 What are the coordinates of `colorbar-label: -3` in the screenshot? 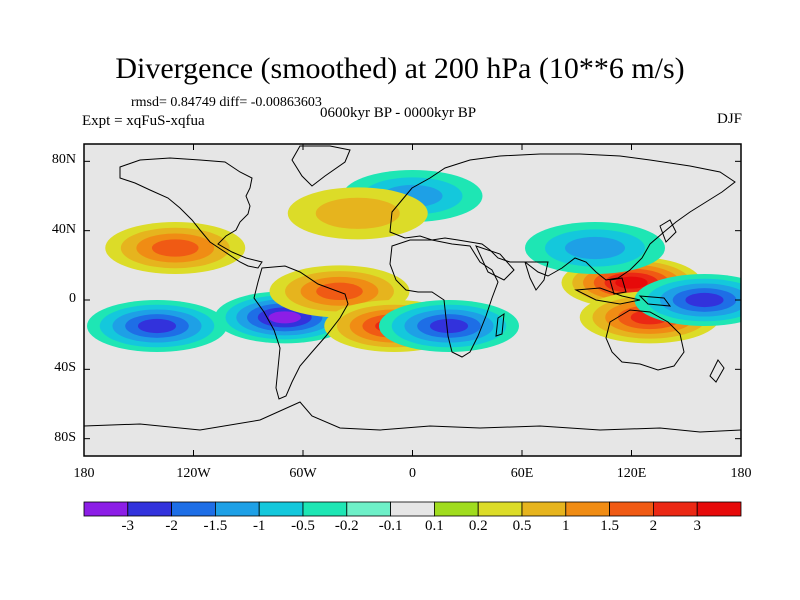 It's located at (128, 526).